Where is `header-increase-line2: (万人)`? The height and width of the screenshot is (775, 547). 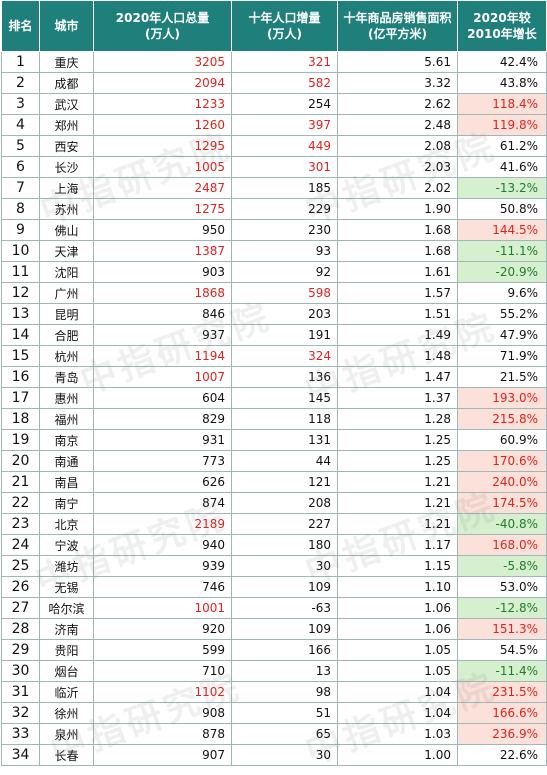 header-increase-line2: (万人) is located at coordinates (284, 34).